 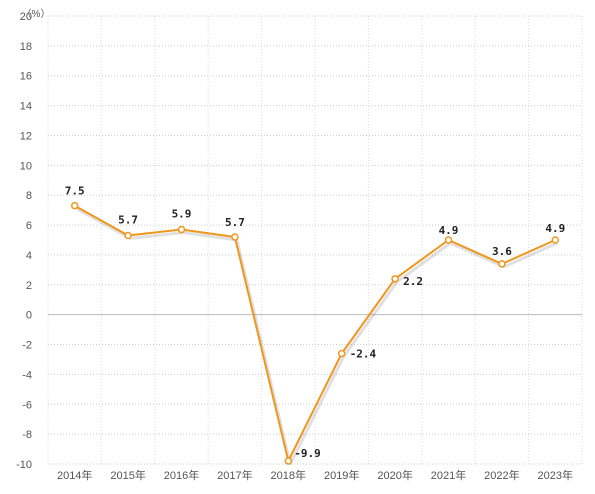 I want to click on y-tick-label: -10, so click(x=24, y=465).